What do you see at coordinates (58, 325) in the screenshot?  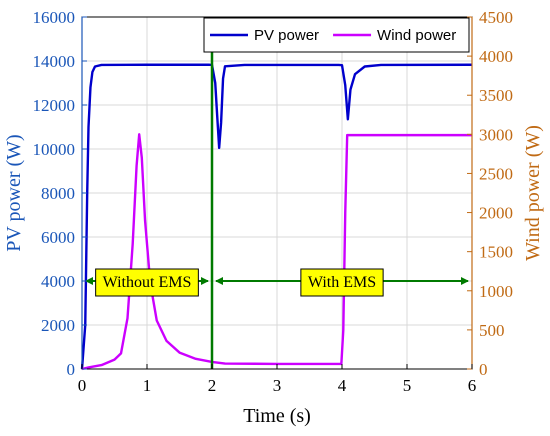 I see `left-tick-label: 2000` at bounding box center [58, 325].